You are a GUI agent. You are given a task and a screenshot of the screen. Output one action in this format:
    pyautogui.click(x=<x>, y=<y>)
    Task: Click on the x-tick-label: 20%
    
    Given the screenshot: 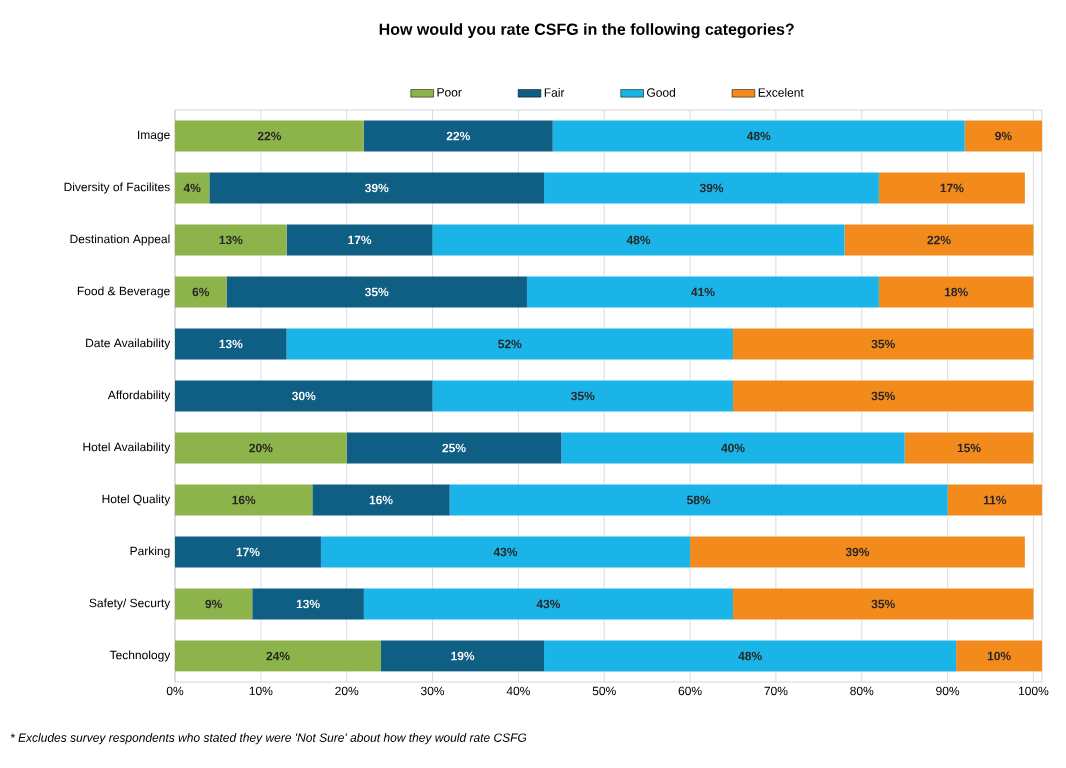 What is the action you would take?
    pyautogui.click(x=347, y=691)
    